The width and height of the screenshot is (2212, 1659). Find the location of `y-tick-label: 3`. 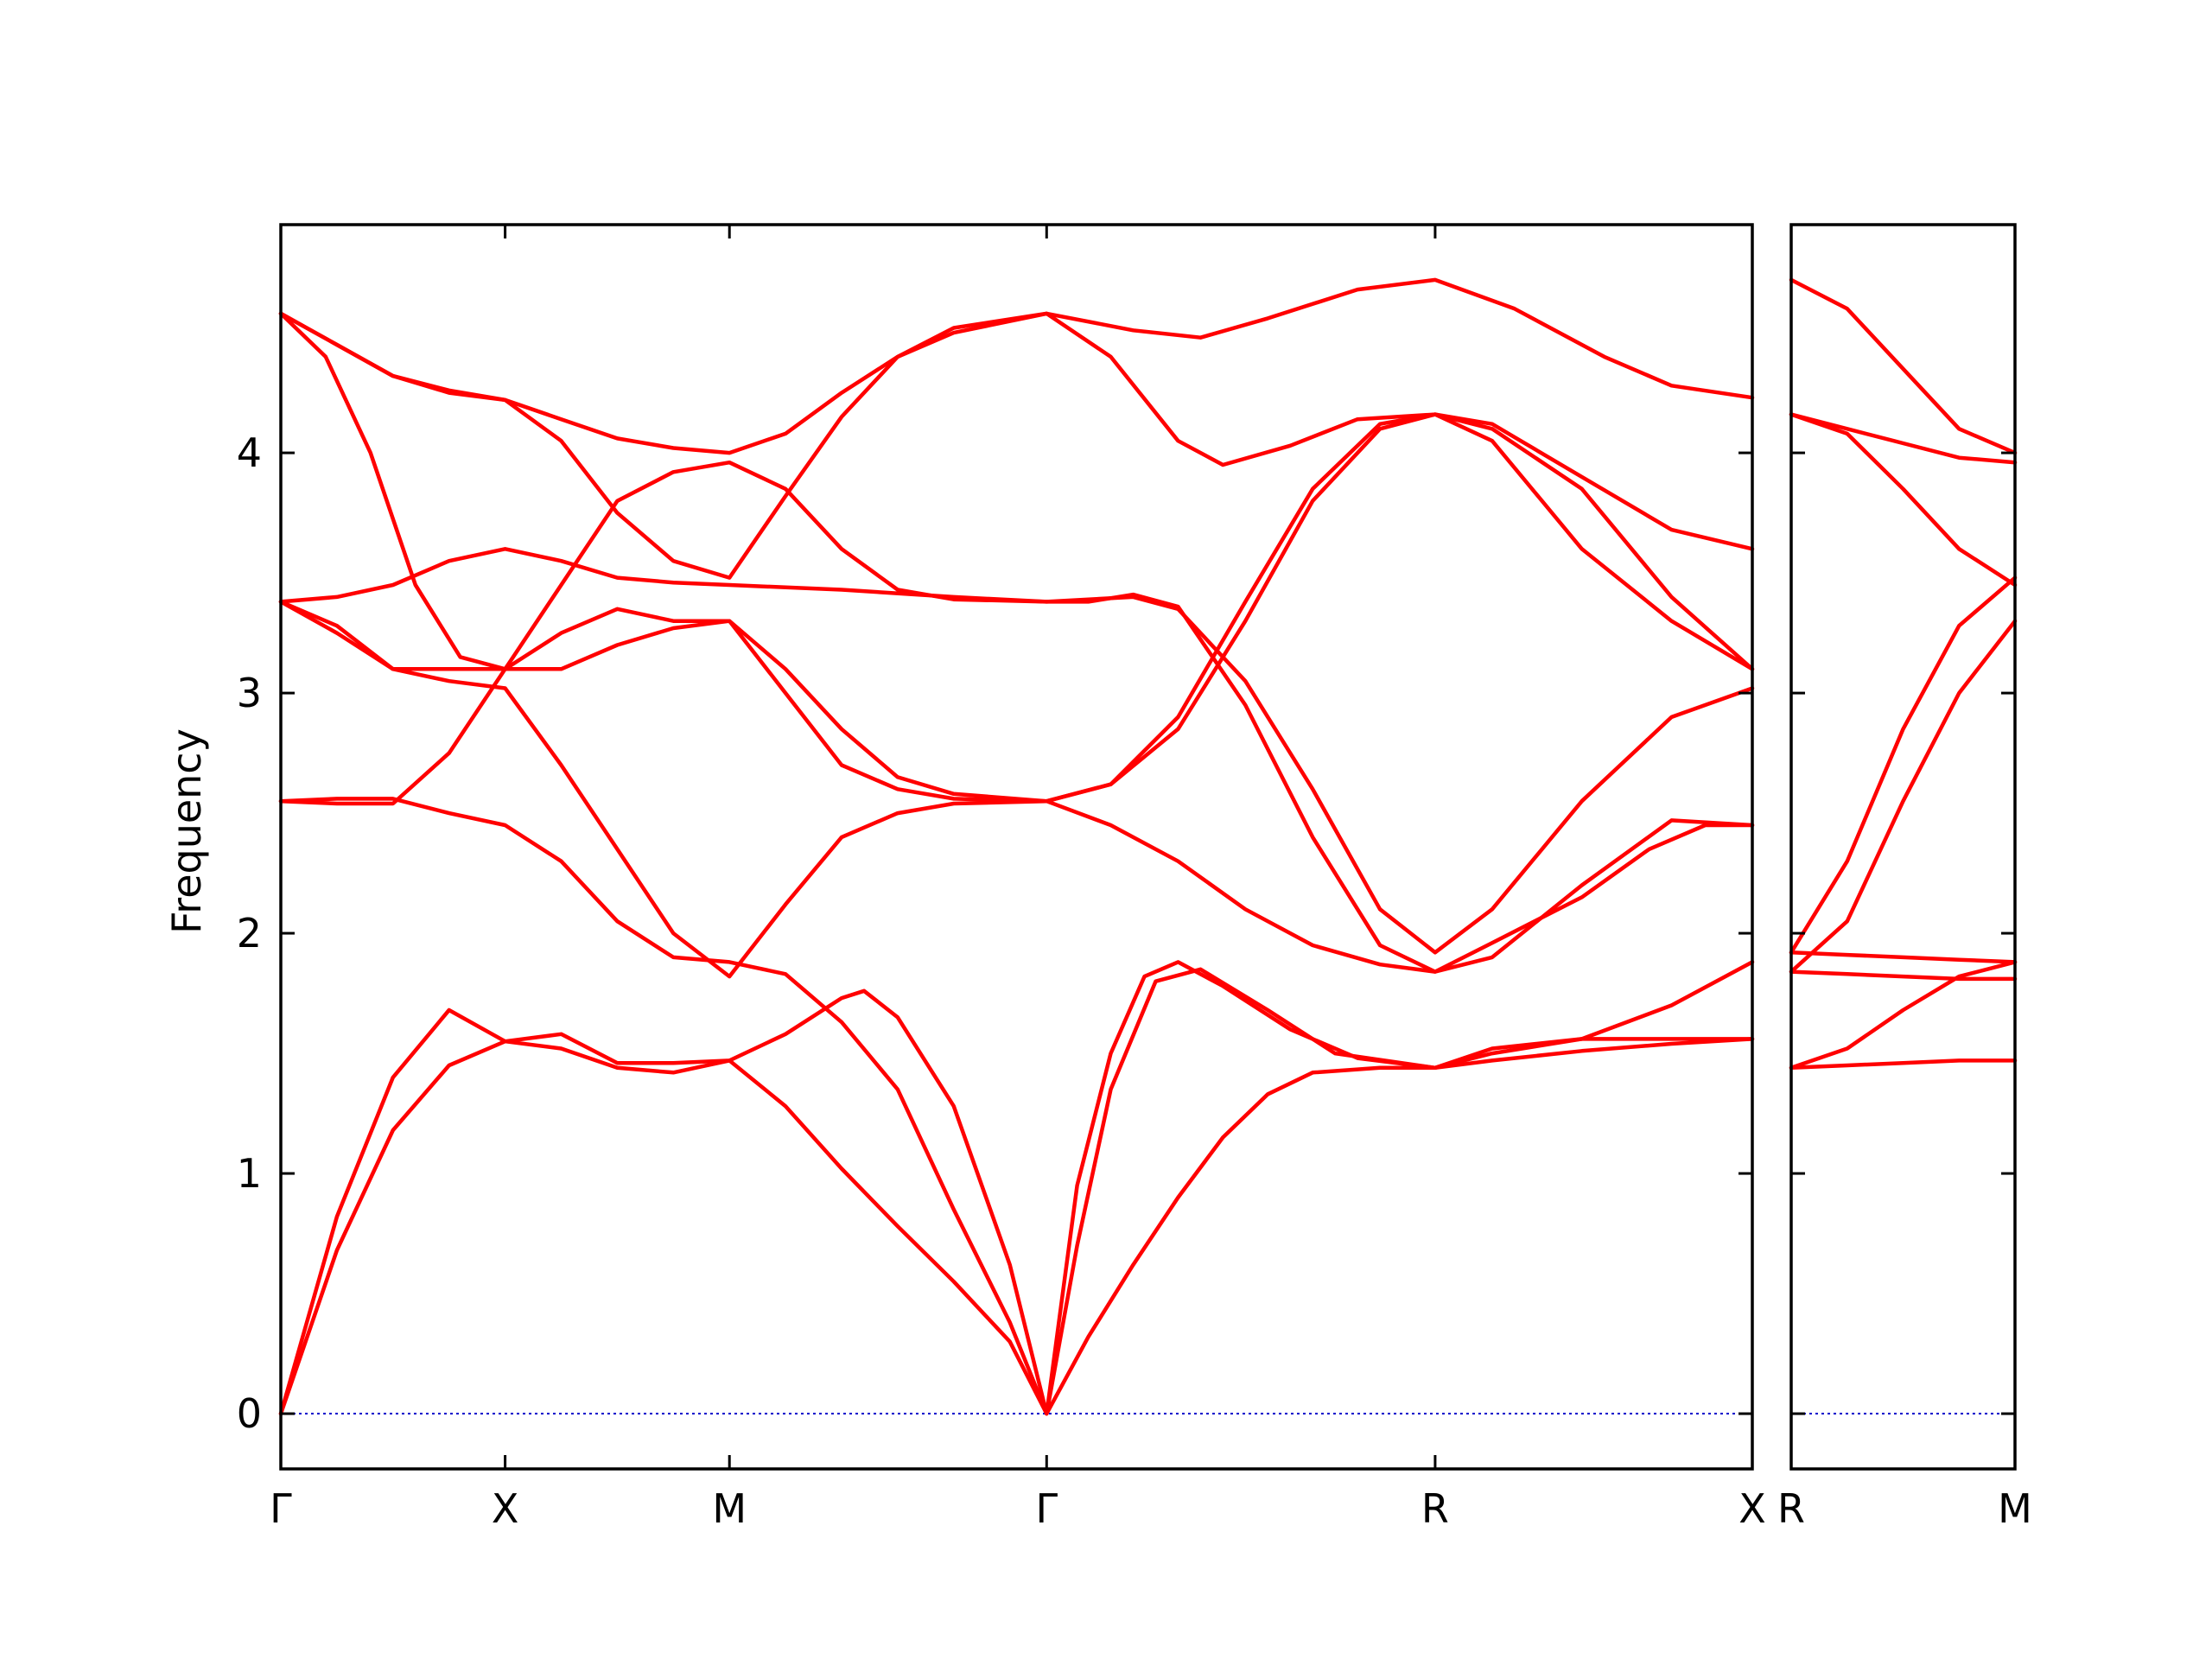

y-tick-label: 3 is located at coordinates (249, 693).